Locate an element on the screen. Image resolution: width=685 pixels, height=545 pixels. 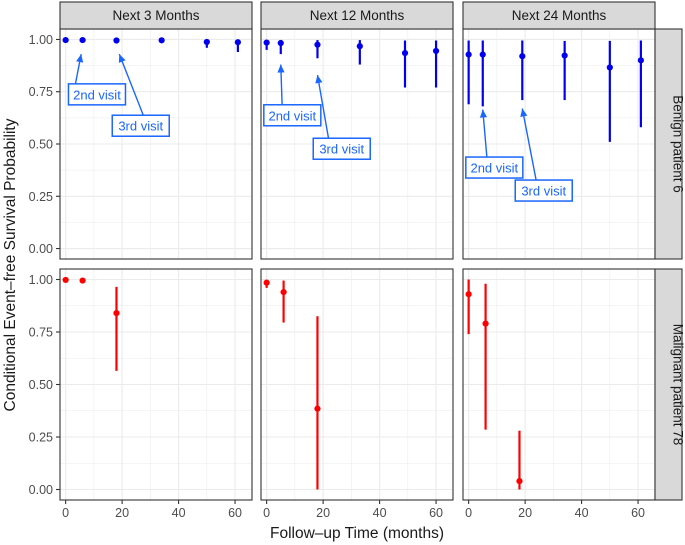
x-axis-title: Follow–up Time (months) is located at coordinates (357, 533).